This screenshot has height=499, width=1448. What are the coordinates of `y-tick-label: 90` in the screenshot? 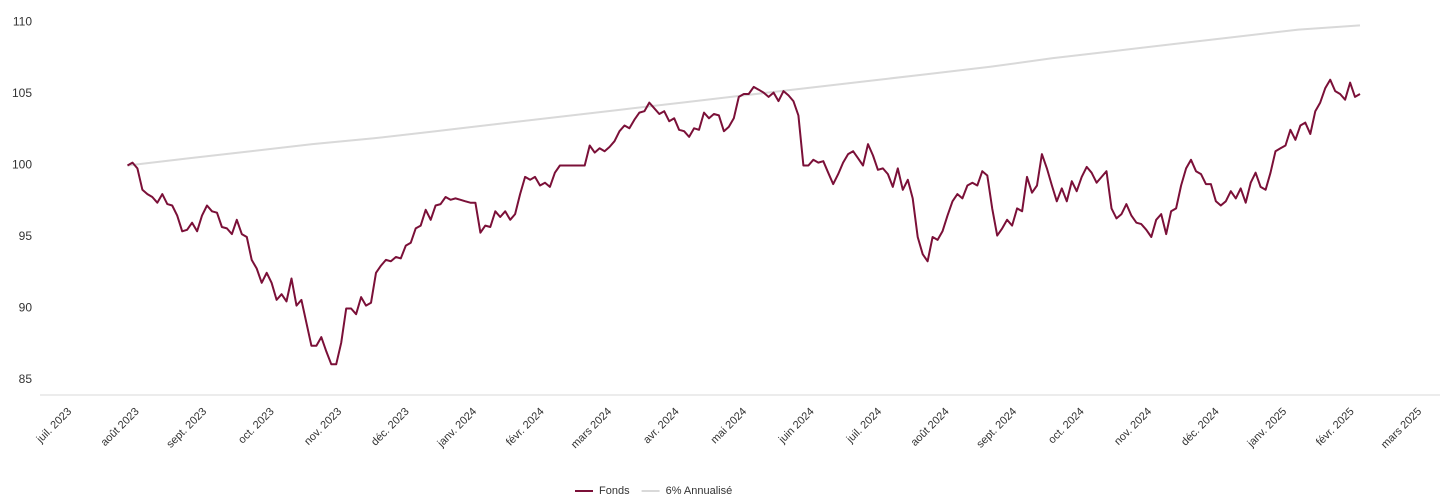 It's located at (26, 308).